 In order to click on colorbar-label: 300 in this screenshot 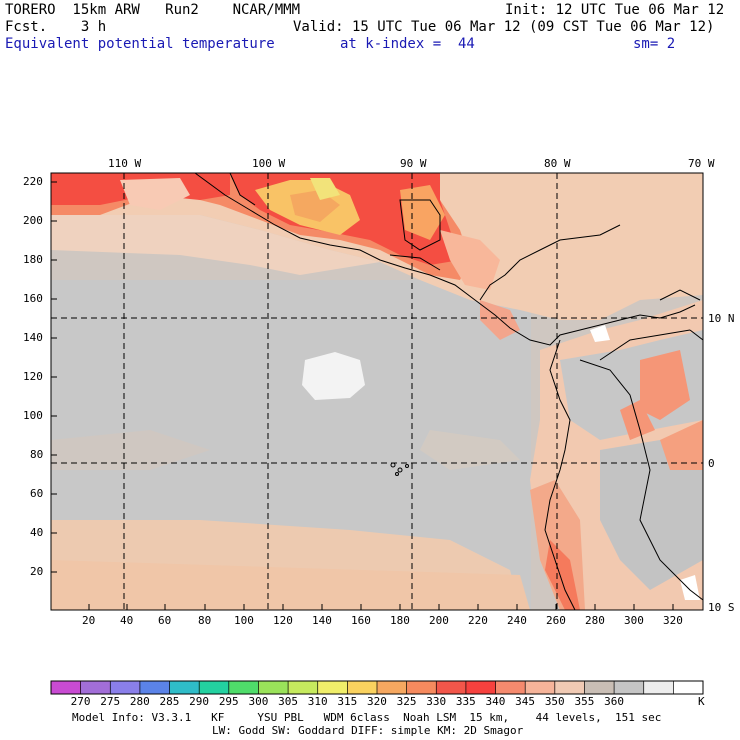, I will do `click(258, 701)`.